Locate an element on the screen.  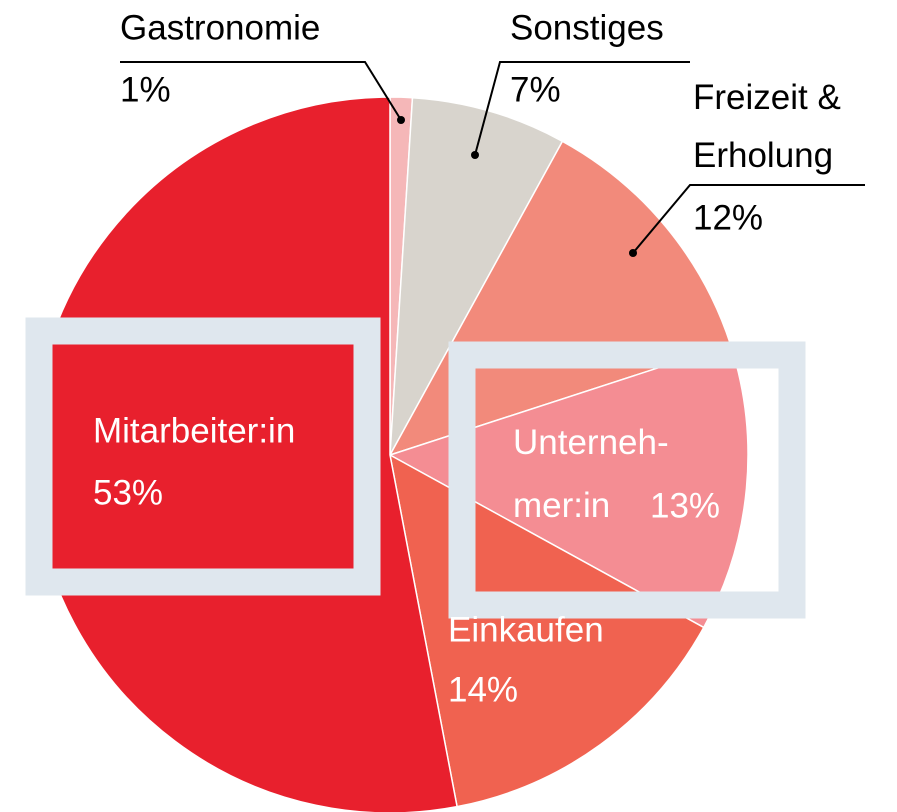
slice-label: Einkaufen is located at coordinates (526, 629).